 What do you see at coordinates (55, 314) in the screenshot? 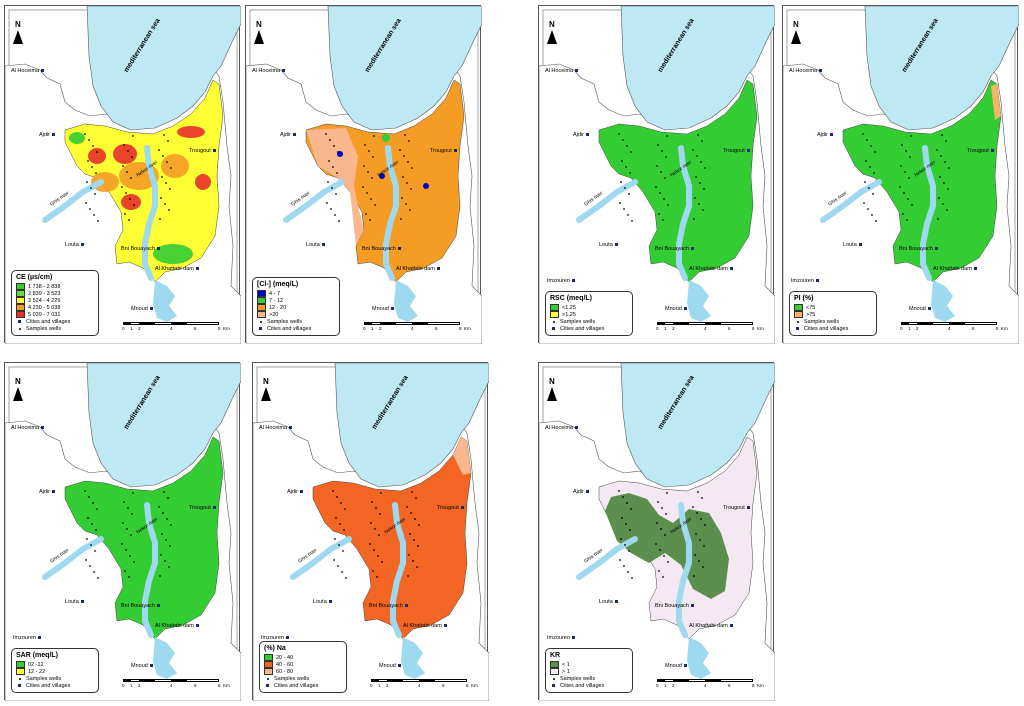
I see `legend-class: 5 039 - 7 031` at bounding box center [55, 314].